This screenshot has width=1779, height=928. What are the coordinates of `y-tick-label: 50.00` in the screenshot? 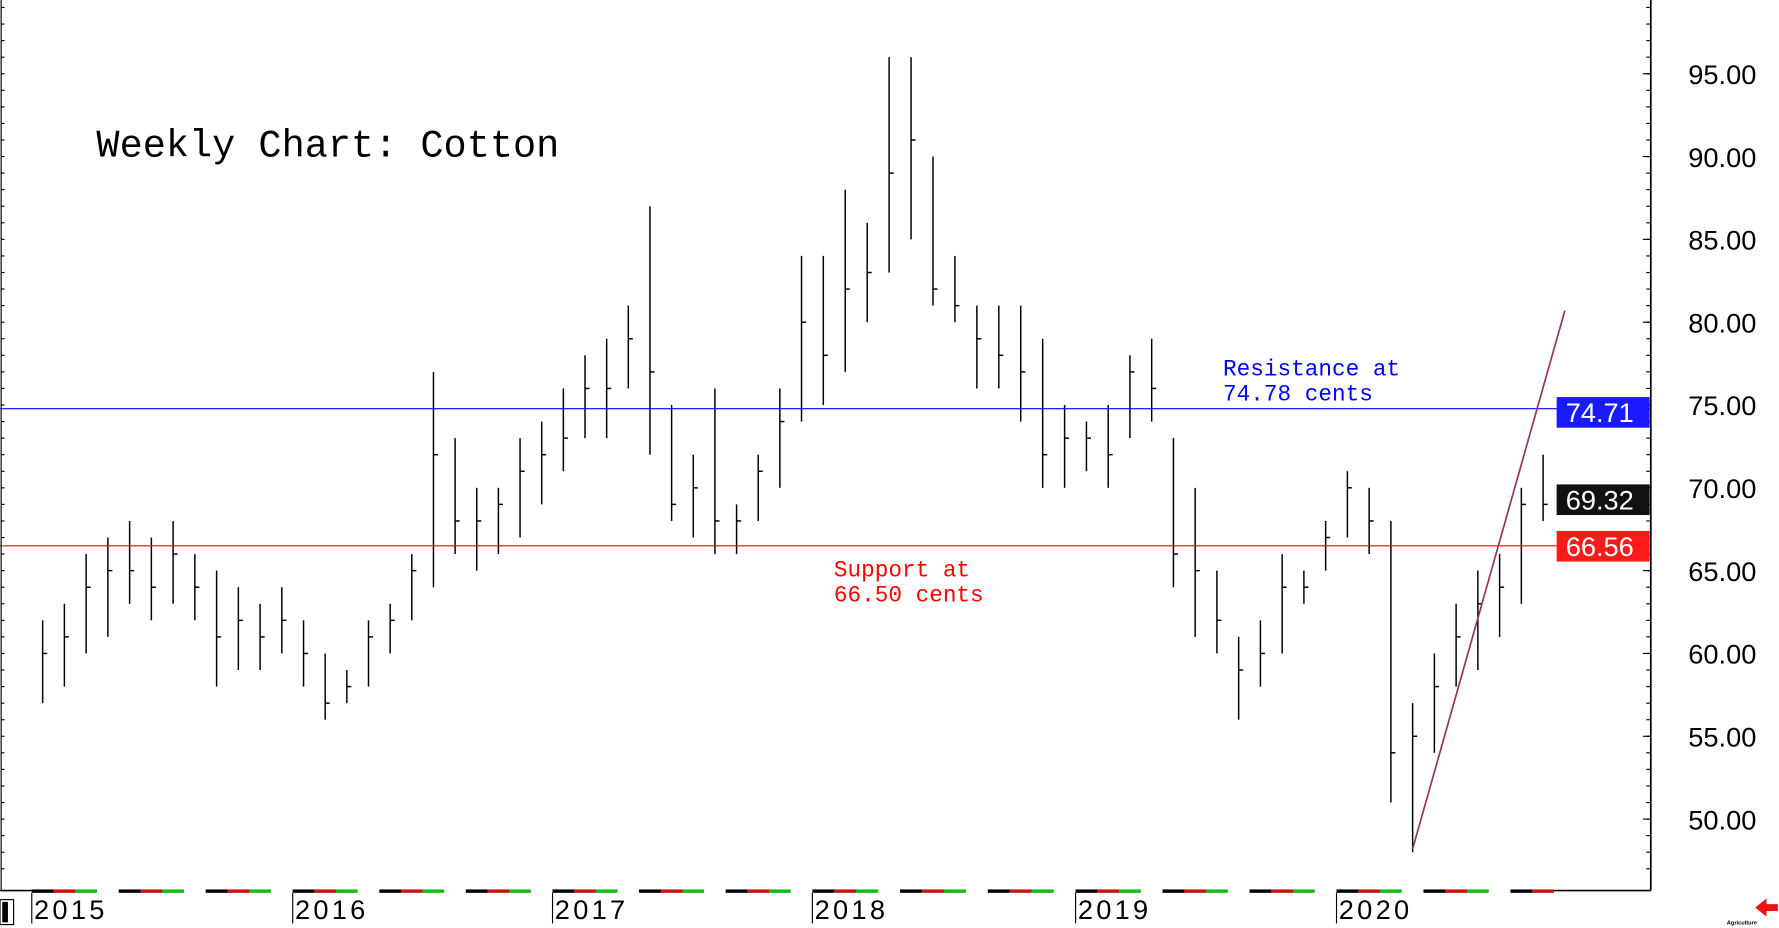 It's located at (1722, 819).